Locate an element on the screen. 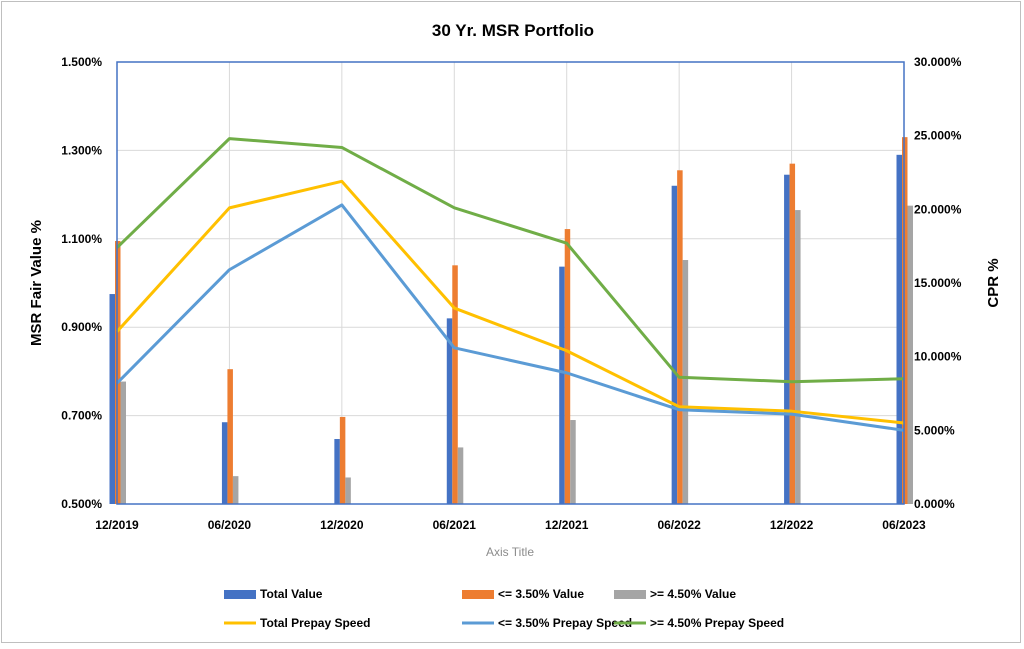  x-tick-label: 06/2022 is located at coordinates (679, 525).